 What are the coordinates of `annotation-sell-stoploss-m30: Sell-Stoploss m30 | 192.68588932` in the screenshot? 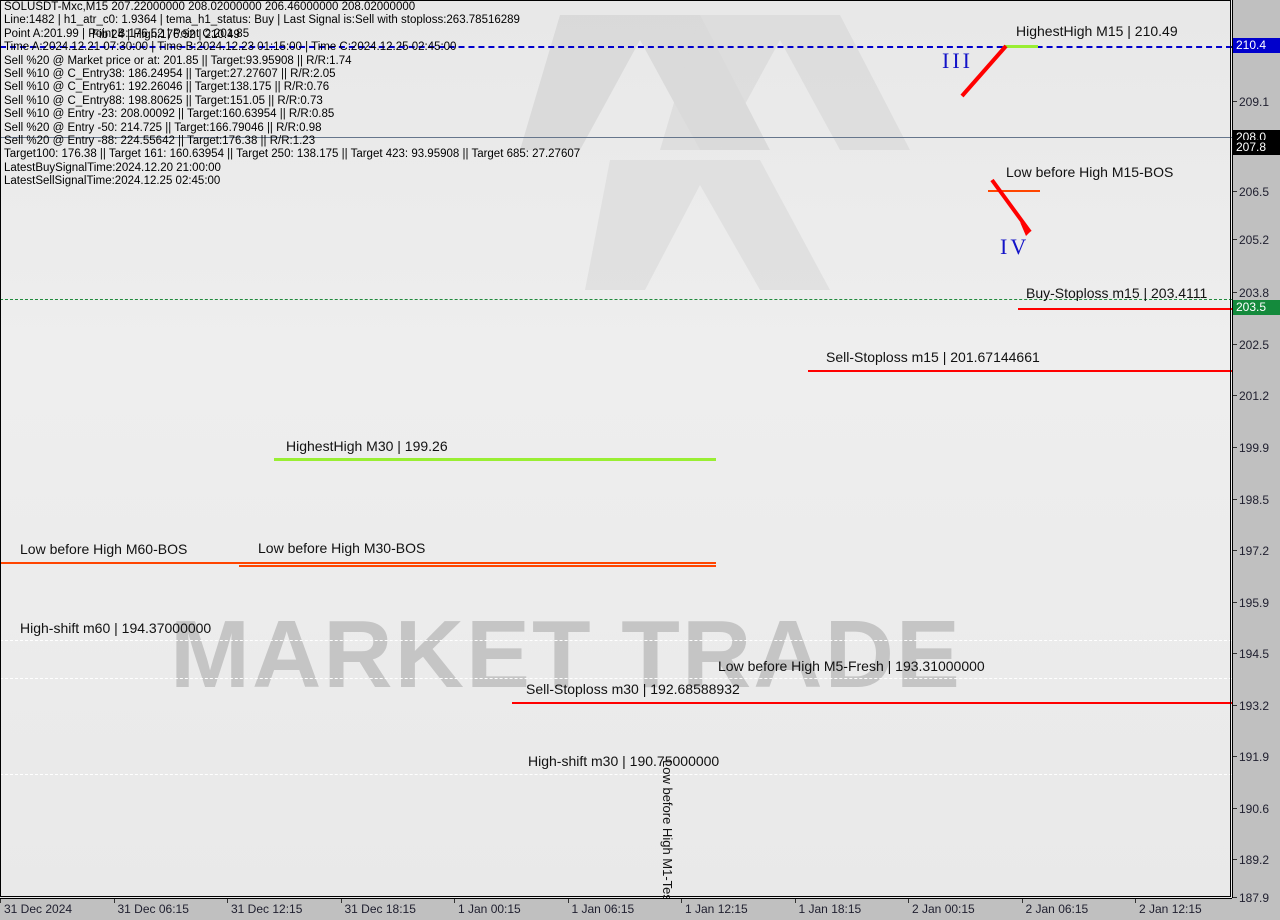 It's located at (633, 689).